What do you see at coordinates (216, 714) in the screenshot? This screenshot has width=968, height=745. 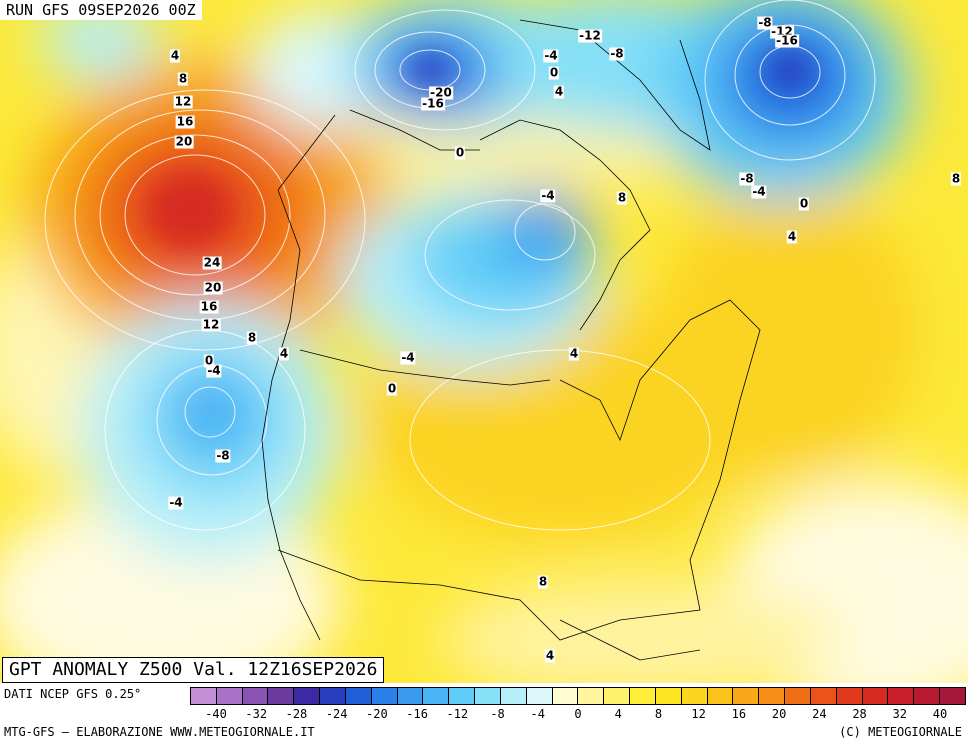 I see `color-scale-tick: -40` at bounding box center [216, 714].